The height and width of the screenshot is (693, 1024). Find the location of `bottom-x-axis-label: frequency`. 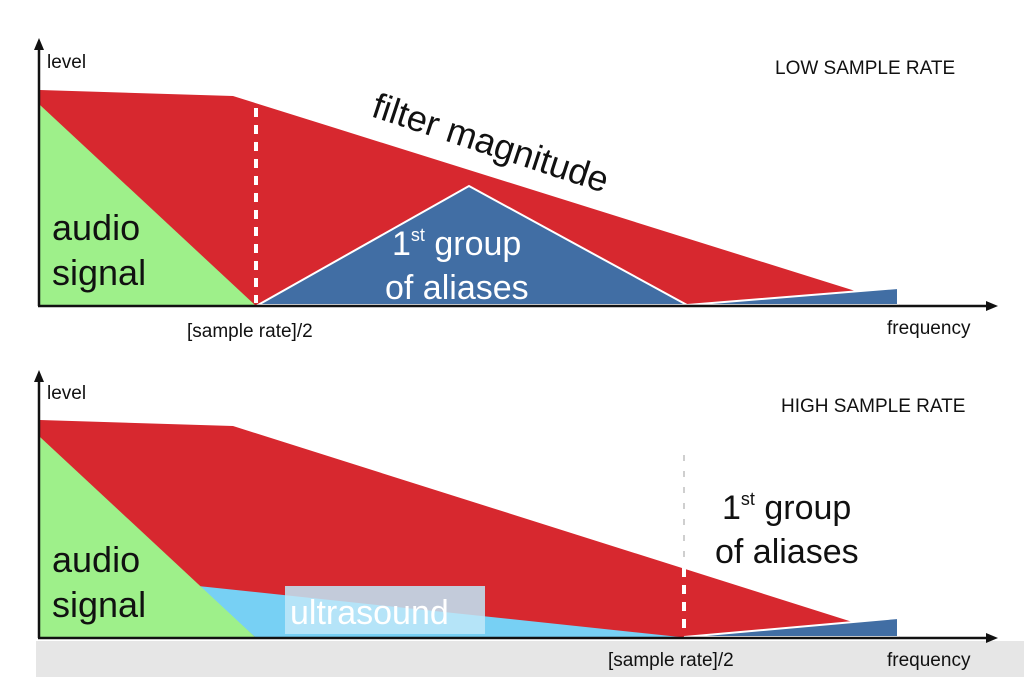

bottom-x-axis-label: frequency is located at coordinates (929, 660).